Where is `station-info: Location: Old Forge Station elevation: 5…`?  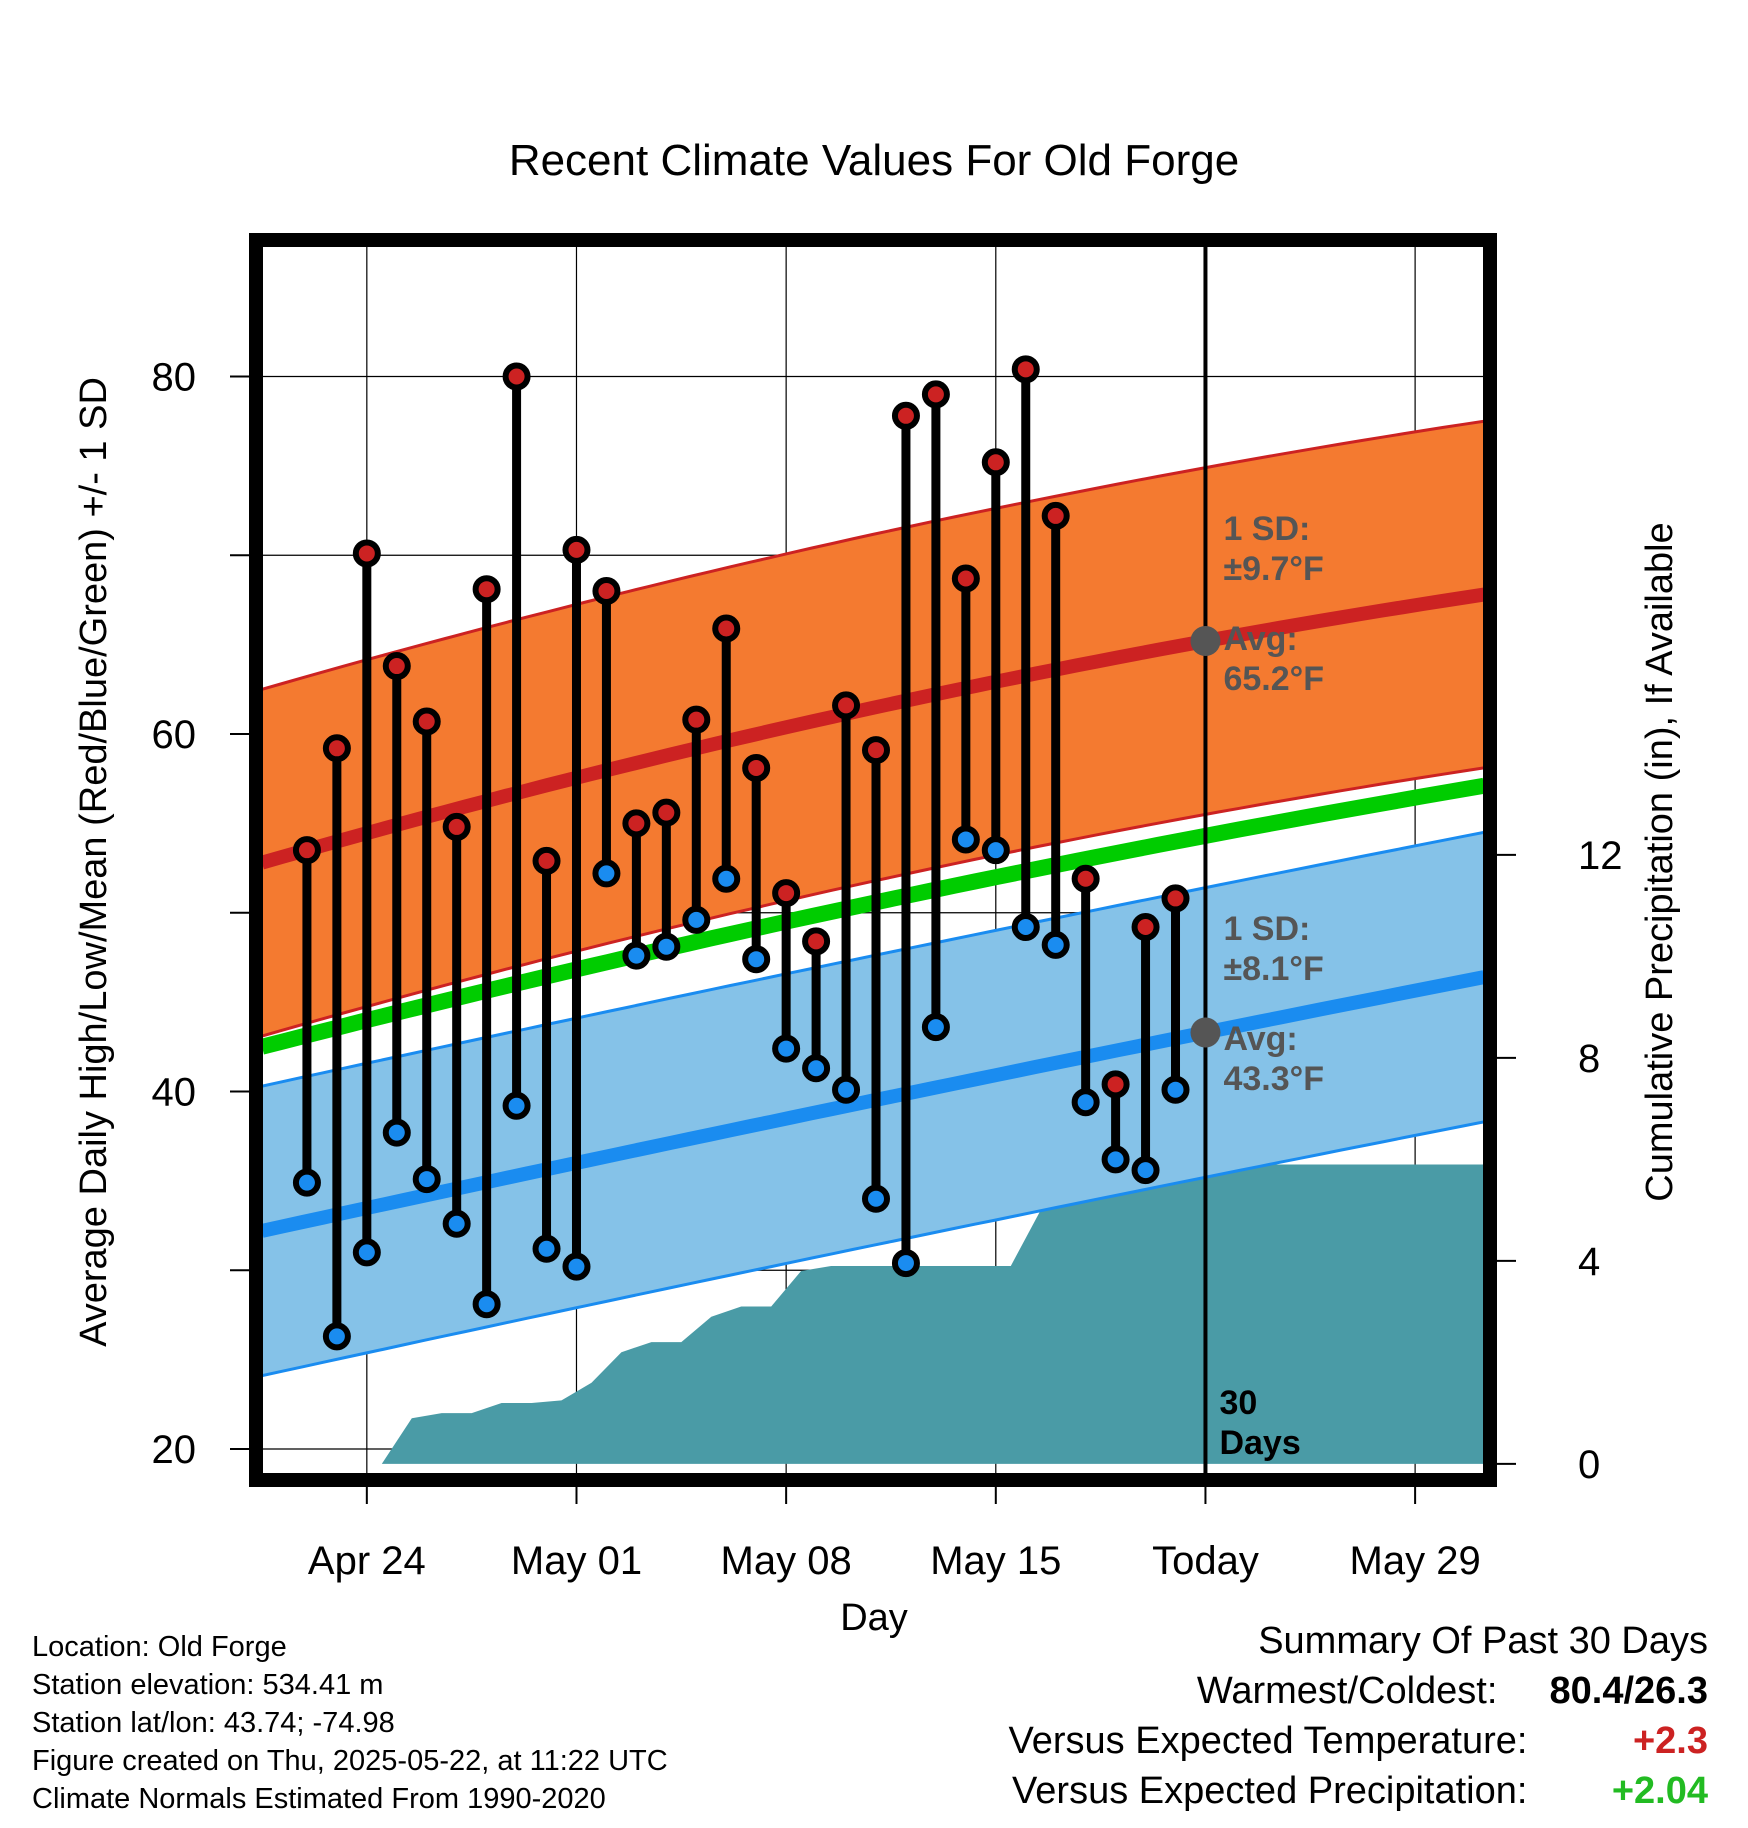
station-info: Location: Old Forge Station elevation: 5… is located at coordinates (350, 1723).